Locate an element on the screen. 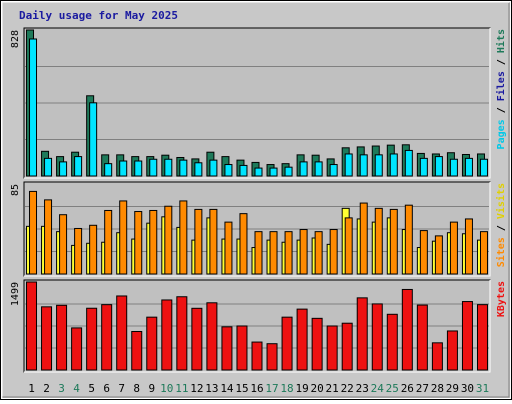 This screenshot has width=512, height=404. x-tick-label: 17 is located at coordinates (271, 388).